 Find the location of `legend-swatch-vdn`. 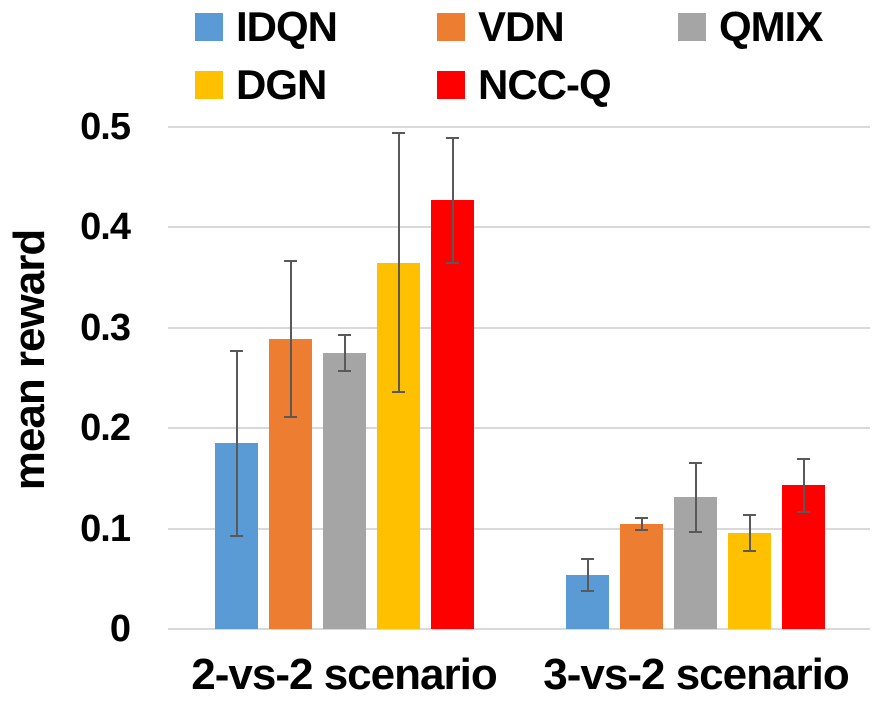

legend-swatch-vdn is located at coordinates (451, 27).